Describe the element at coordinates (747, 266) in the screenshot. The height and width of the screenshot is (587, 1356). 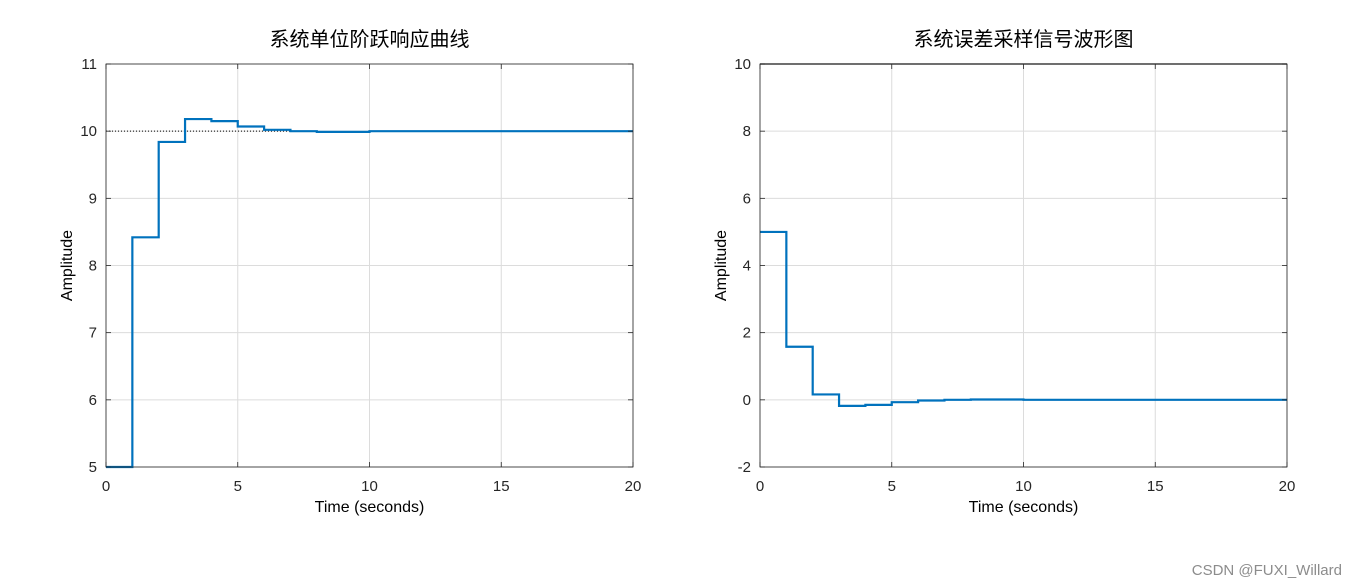
I see `y-tick-label: 4` at that location.